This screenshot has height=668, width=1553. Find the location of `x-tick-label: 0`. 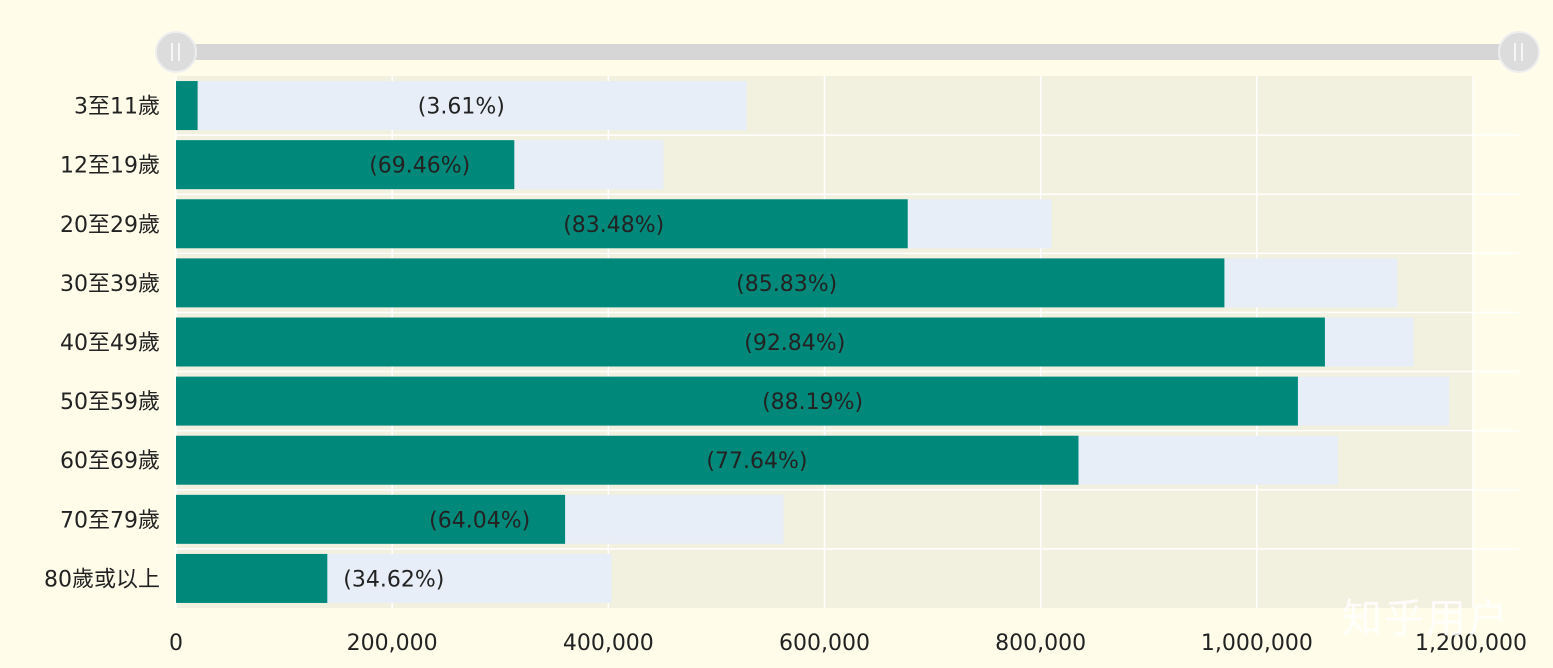

x-tick-label: 0 is located at coordinates (176, 643).